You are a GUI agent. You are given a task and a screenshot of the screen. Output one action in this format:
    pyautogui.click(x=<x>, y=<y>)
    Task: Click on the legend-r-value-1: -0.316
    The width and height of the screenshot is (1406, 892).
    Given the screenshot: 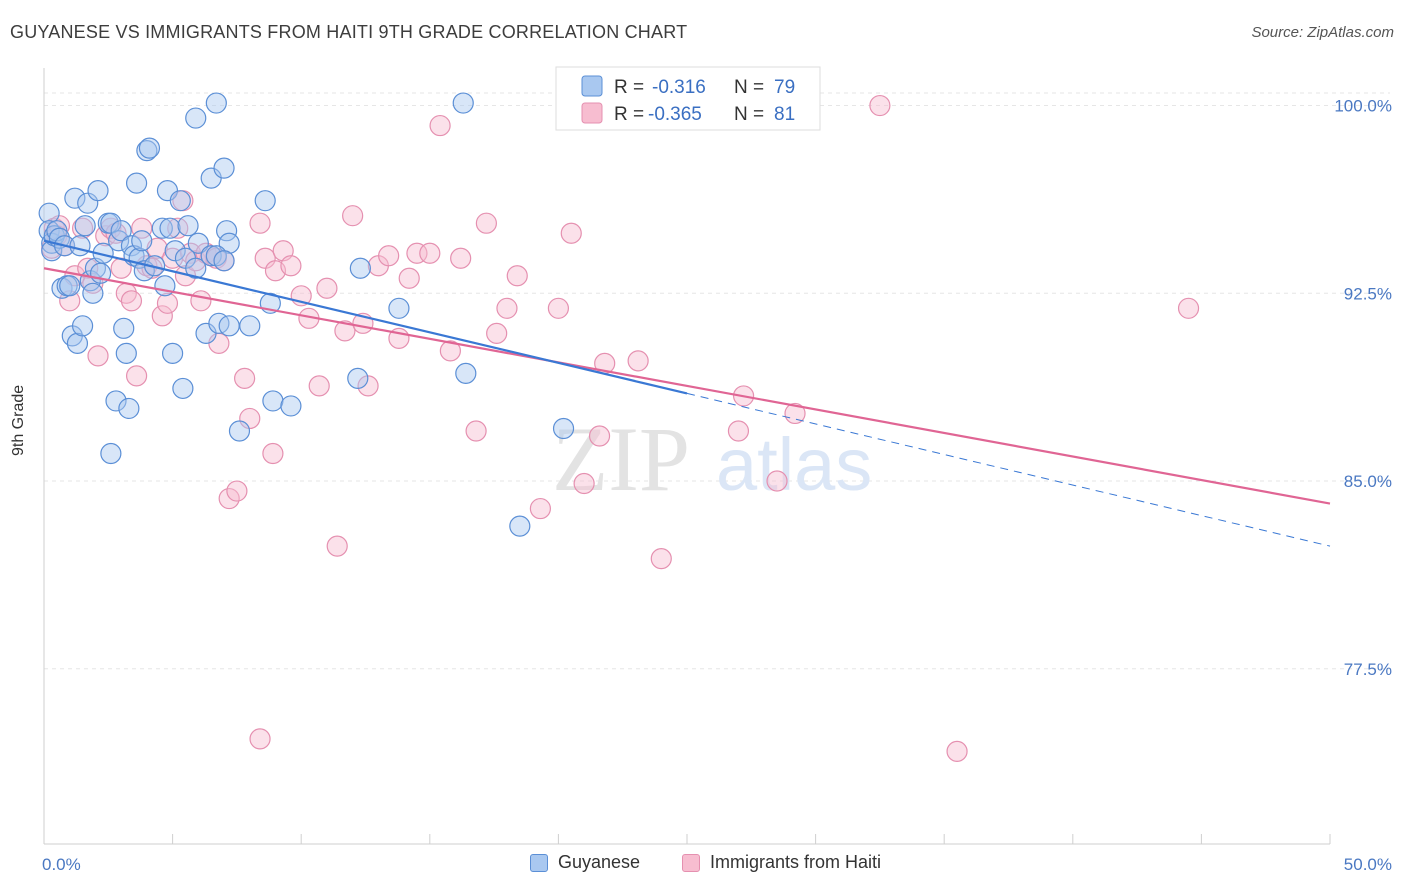 What is the action you would take?
    pyautogui.click(x=679, y=87)
    